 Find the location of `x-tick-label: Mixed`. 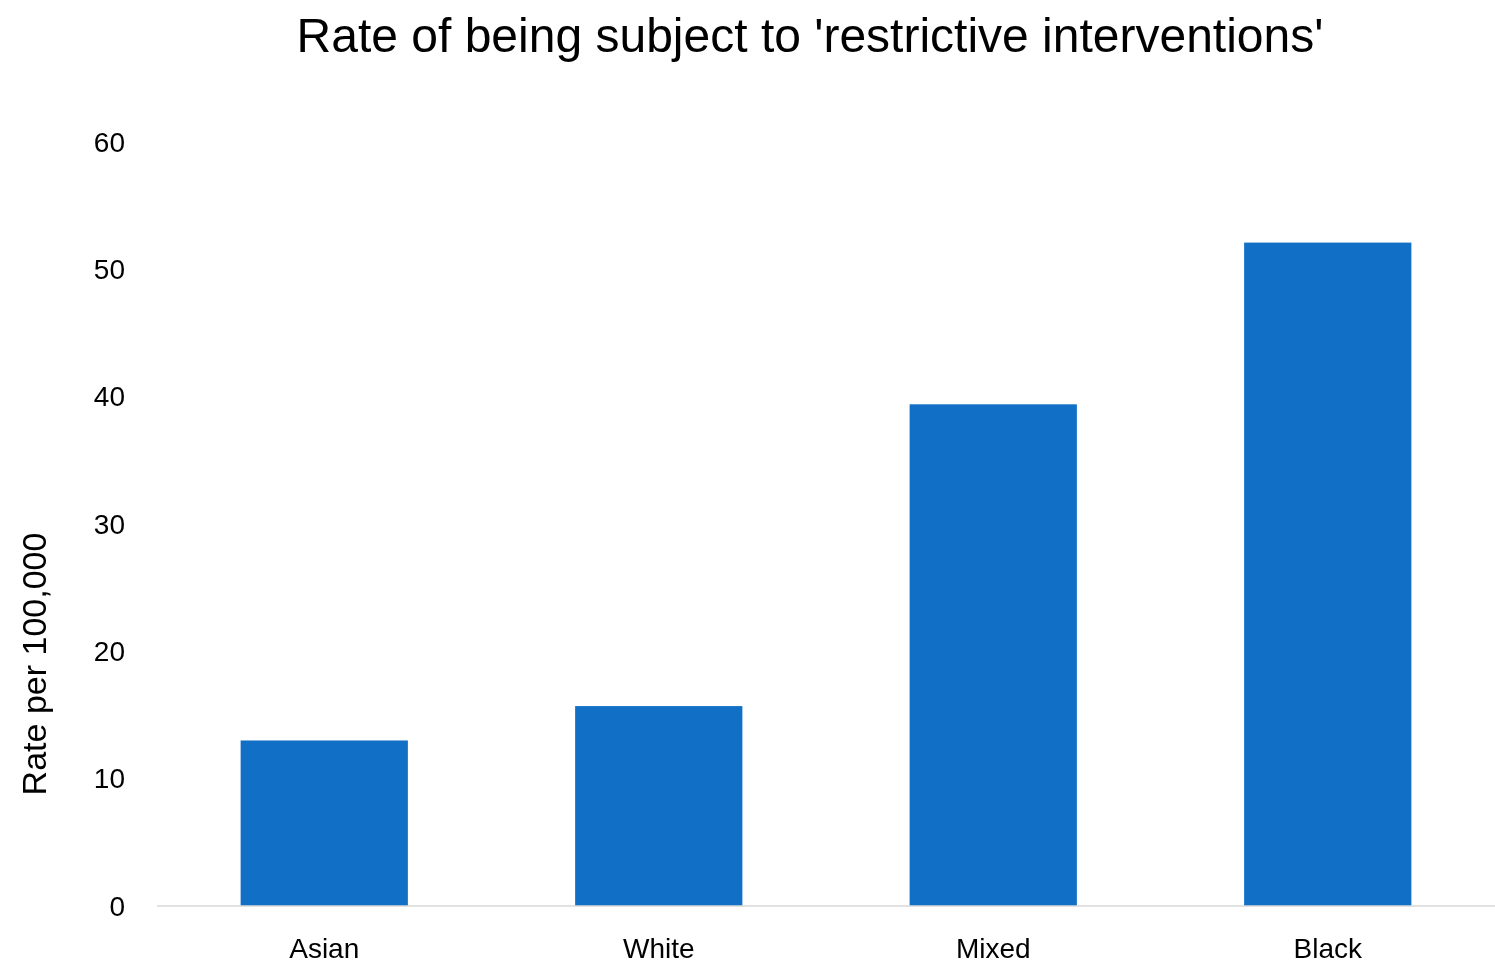

x-tick-label: Mixed is located at coordinates (993, 948).